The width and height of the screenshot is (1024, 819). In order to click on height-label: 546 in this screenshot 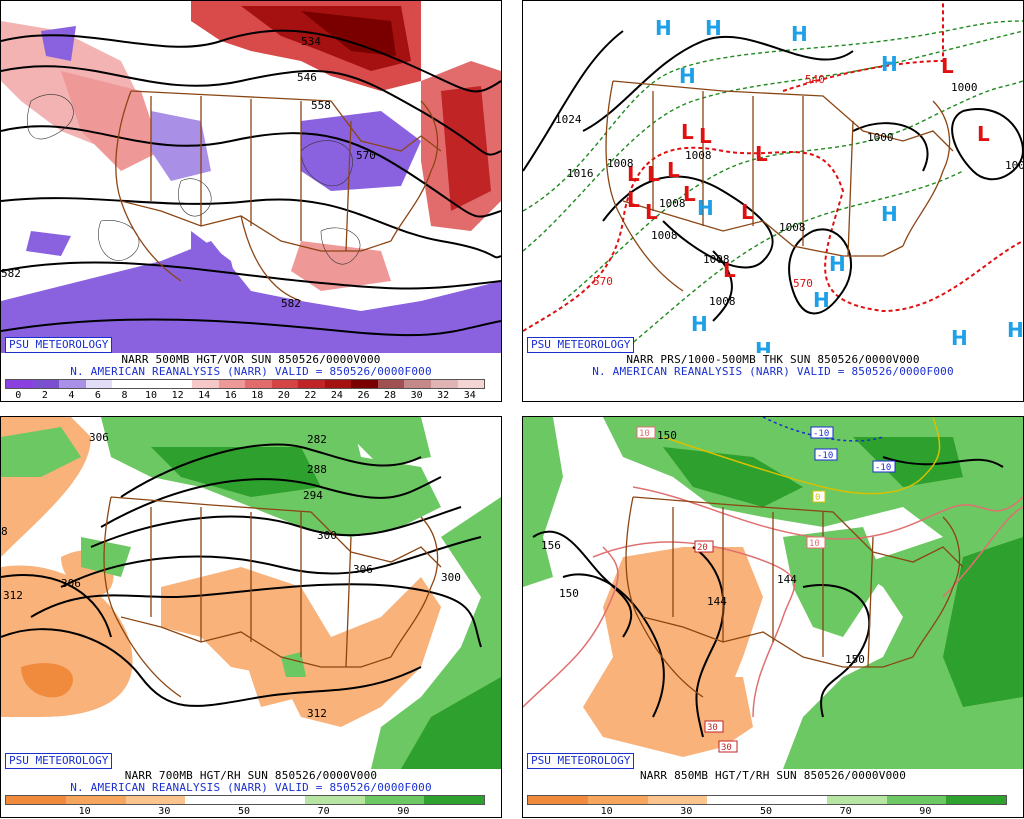, I will do `click(307, 77)`.